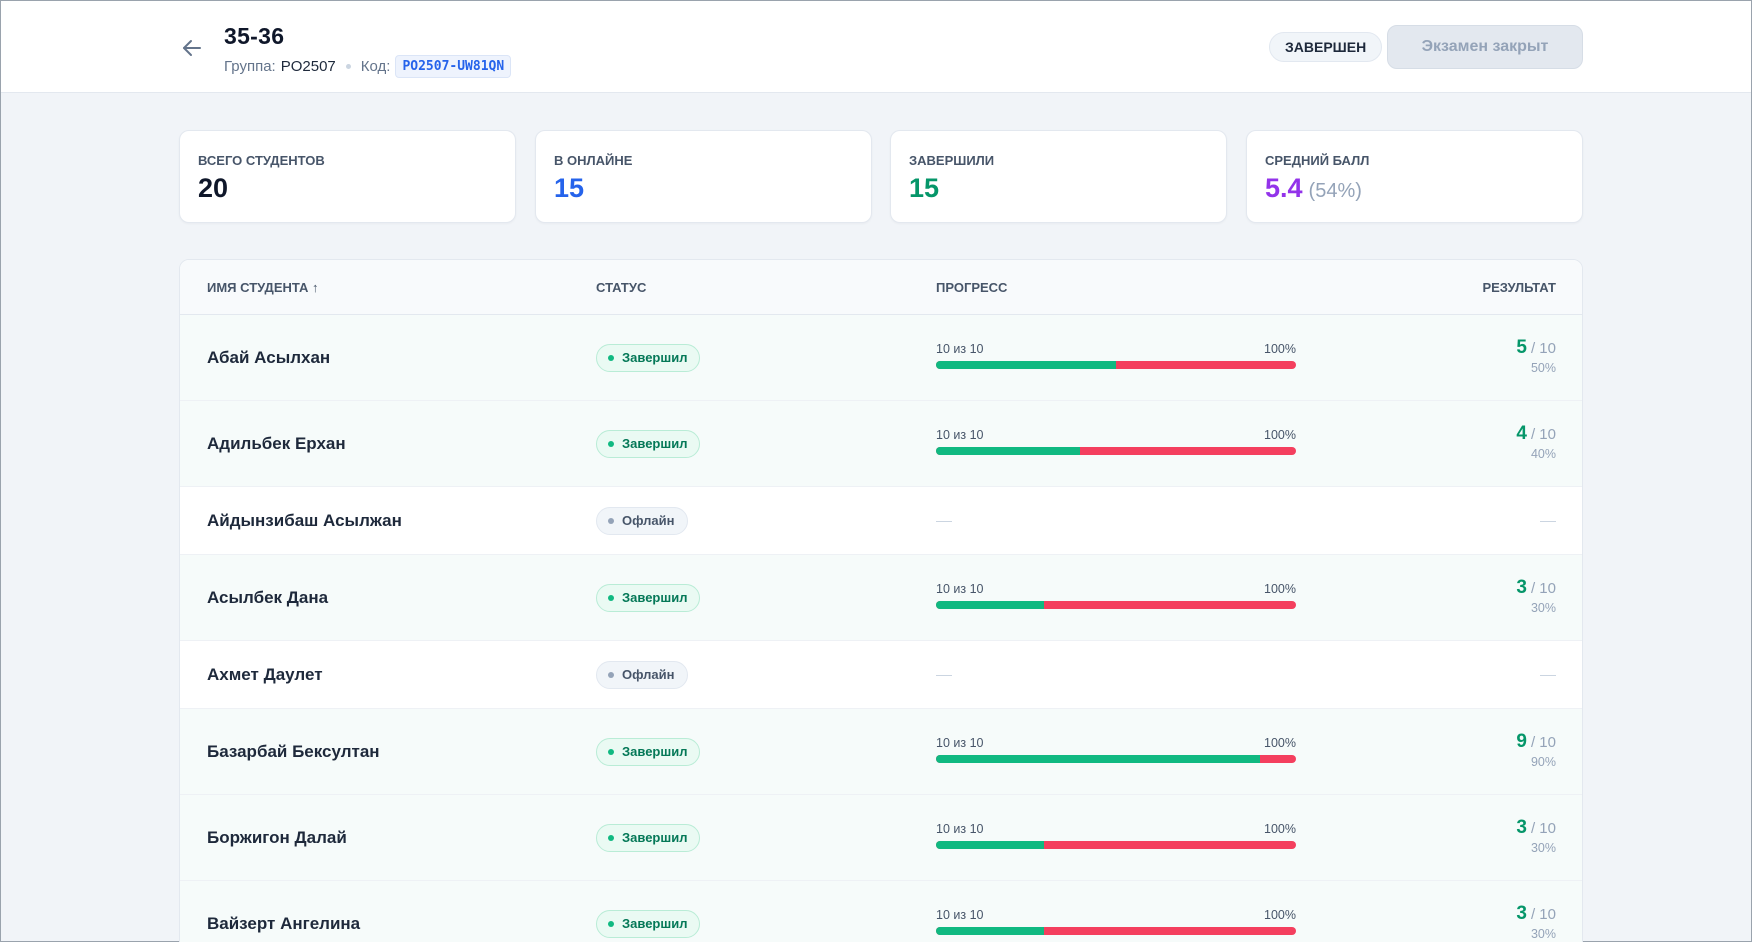  I want to click on exam-meta: Группа: PO2507 Код: PO2507-UW81QN, so click(368, 66).